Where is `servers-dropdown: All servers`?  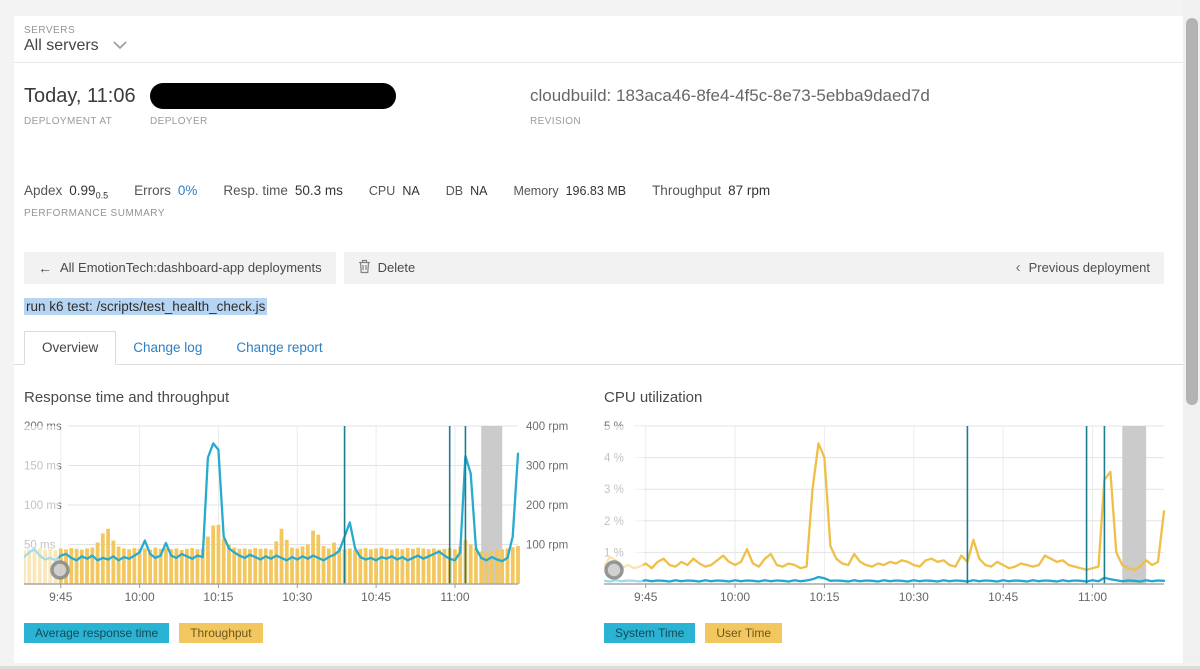
servers-dropdown: All servers is located at coordinates (598, 46).